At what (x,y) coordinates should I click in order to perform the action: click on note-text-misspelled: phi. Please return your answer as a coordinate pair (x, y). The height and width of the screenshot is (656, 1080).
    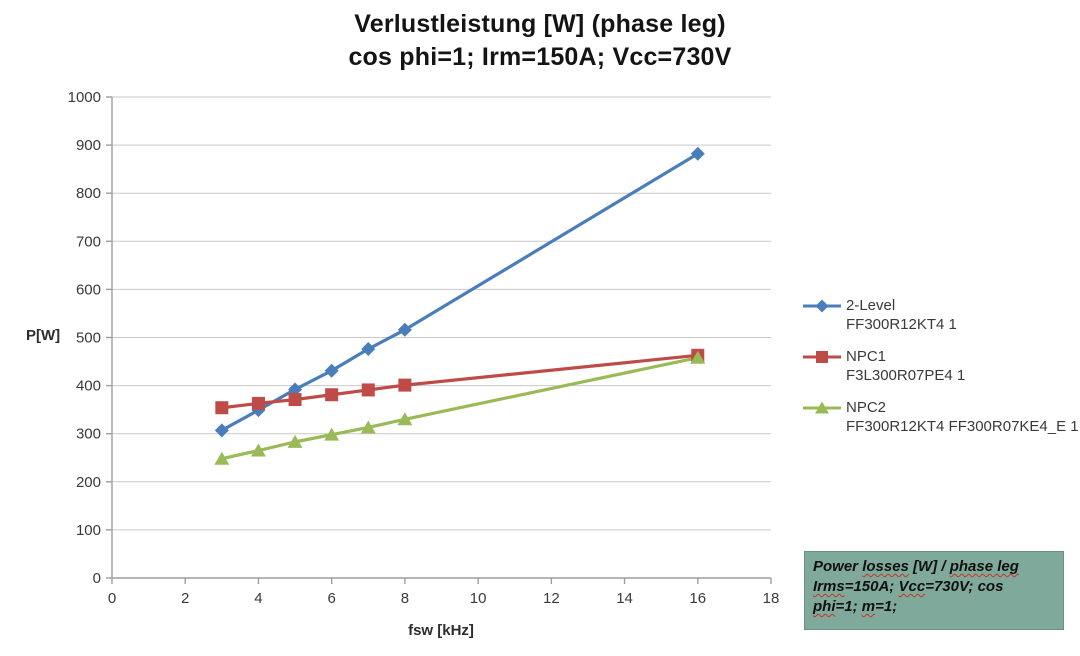
    Looking at the image, I should click on (824, 606).